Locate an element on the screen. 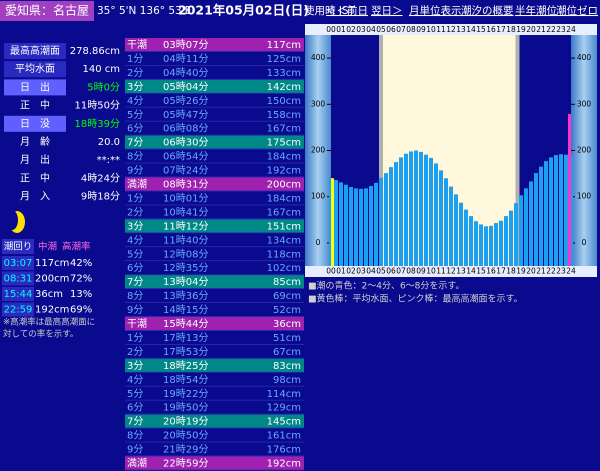 The height and width of the screenshot is (471, 600). info-label: 正 中 is located at coordinates (35, 177).